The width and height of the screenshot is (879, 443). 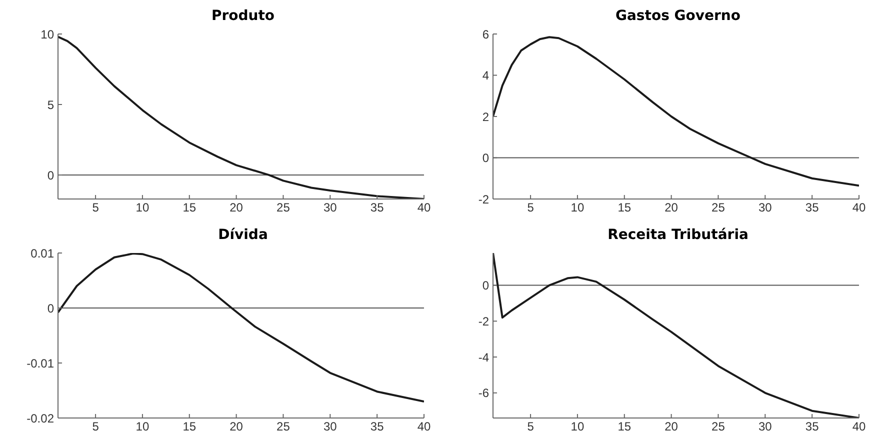 I want to click on chart-title: Receita Tributária, so click(x=678, y=236).